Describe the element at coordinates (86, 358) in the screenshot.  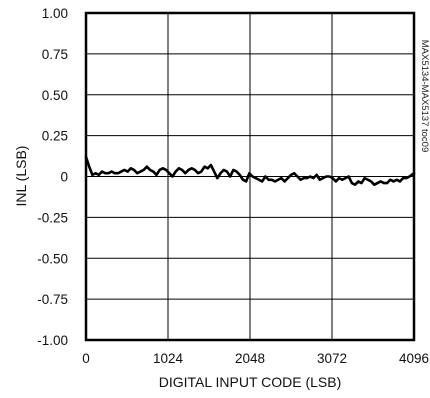
I see `x-tick-label: 0` at that location.